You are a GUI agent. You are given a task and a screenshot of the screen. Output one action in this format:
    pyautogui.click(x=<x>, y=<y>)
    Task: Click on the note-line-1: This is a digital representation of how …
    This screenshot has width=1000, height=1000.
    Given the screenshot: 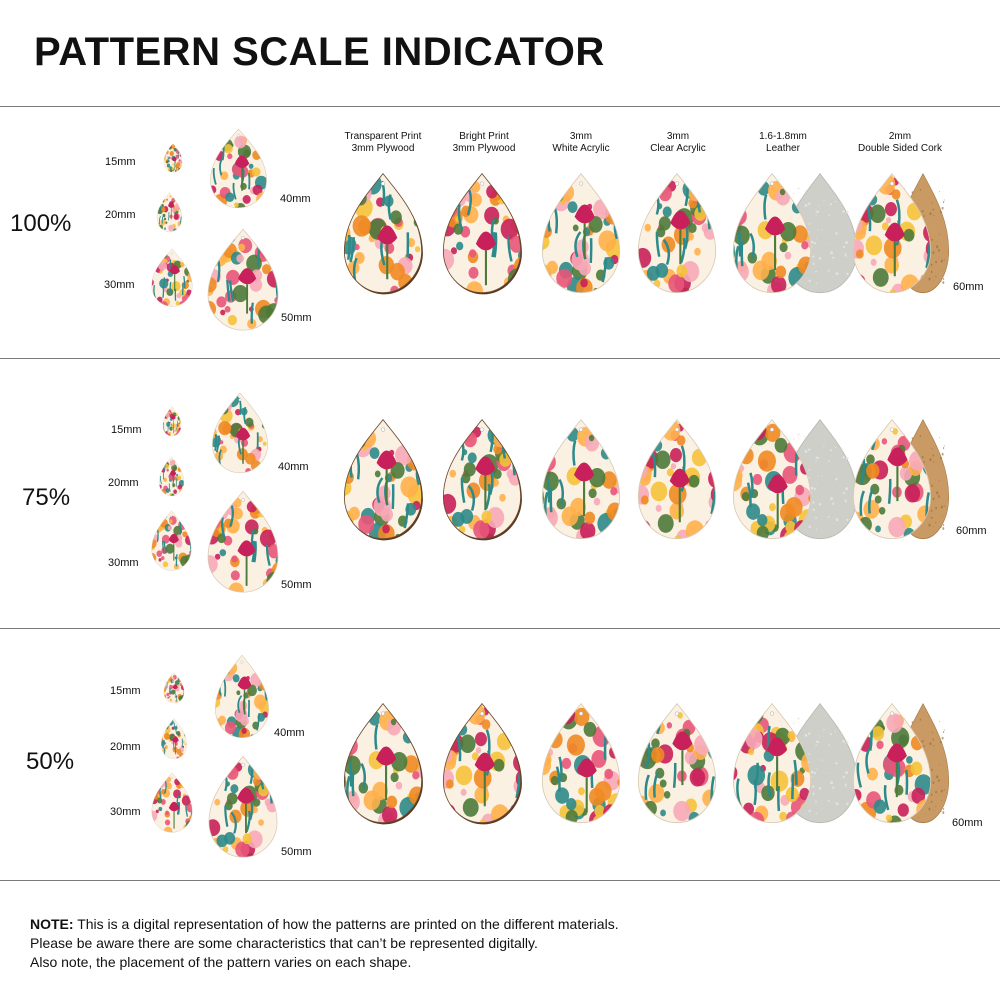 What is the action you would take?
    pyautogui.click(x=346, y=924)
    